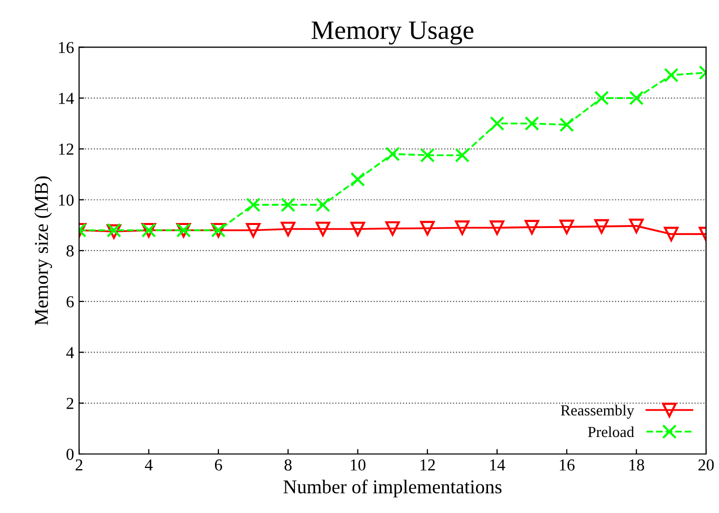 This screenshot has width=719, height=513. I want to click on y-tick-label: 2, so click(70, 403).